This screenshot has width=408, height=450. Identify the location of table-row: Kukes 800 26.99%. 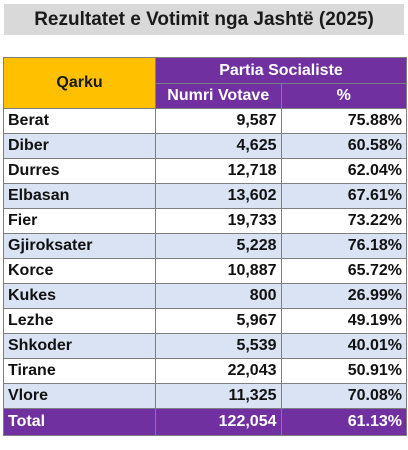
(205, 296).